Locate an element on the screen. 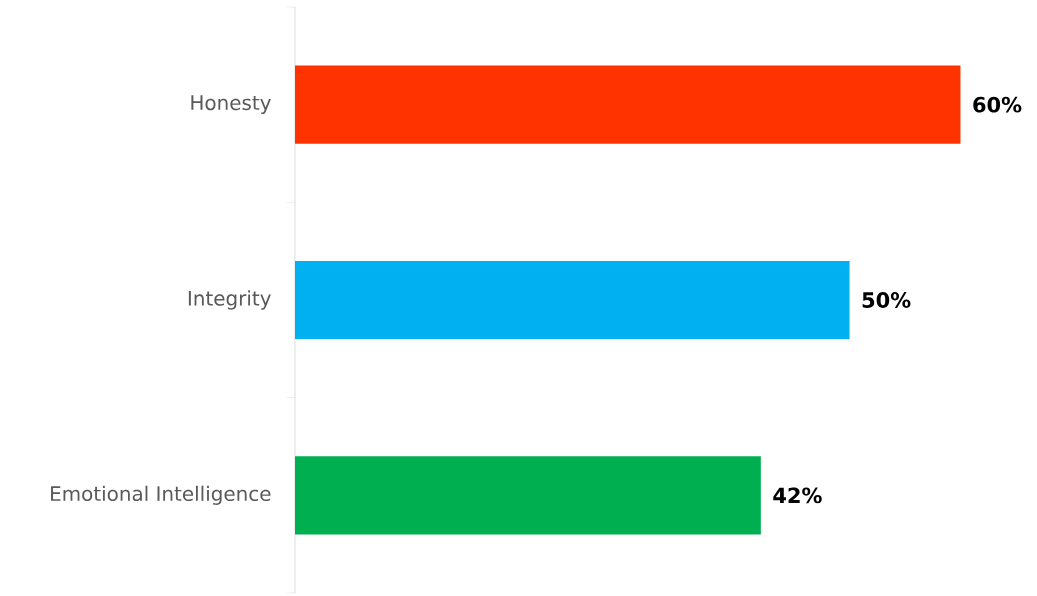 The height and width of the screenshot is (596, 1037). data-label: 50% is located at coordinates (886, 299).